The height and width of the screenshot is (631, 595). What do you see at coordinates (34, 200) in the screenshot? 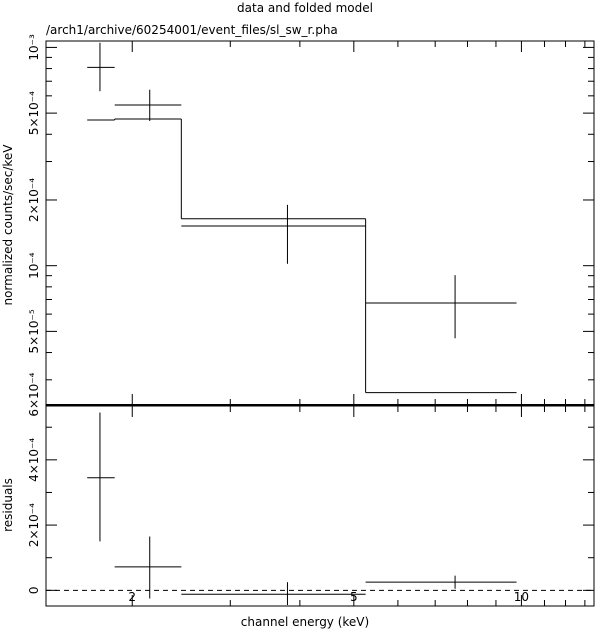
I see `y-tick-label: 2×10⁻⁴` at bounding box center [34, 200].